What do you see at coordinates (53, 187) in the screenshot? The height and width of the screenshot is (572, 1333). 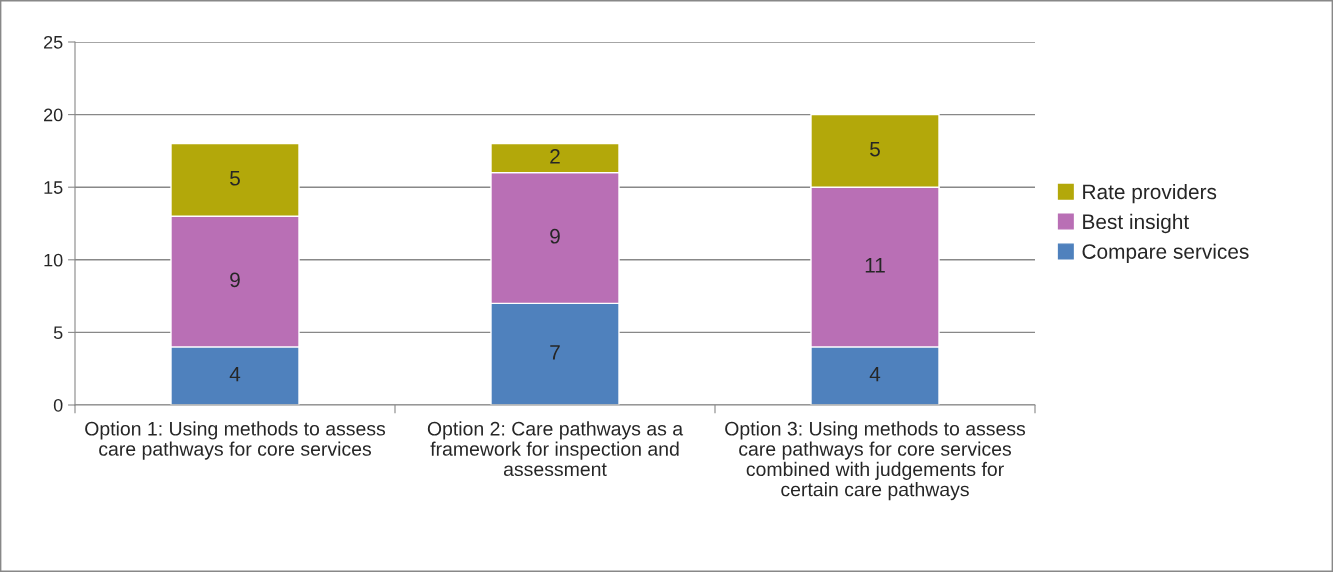 I see `y-tick-label: 15` at bounding box center [53, 187].